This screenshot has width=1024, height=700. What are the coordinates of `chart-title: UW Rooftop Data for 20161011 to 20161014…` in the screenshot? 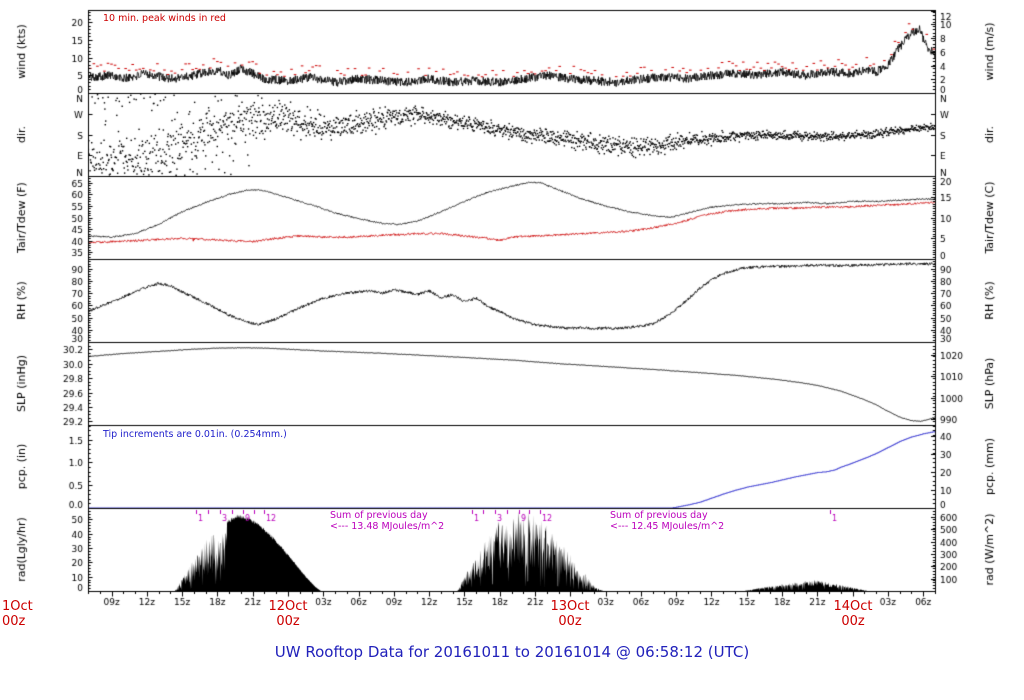 It's located at (512, 652).